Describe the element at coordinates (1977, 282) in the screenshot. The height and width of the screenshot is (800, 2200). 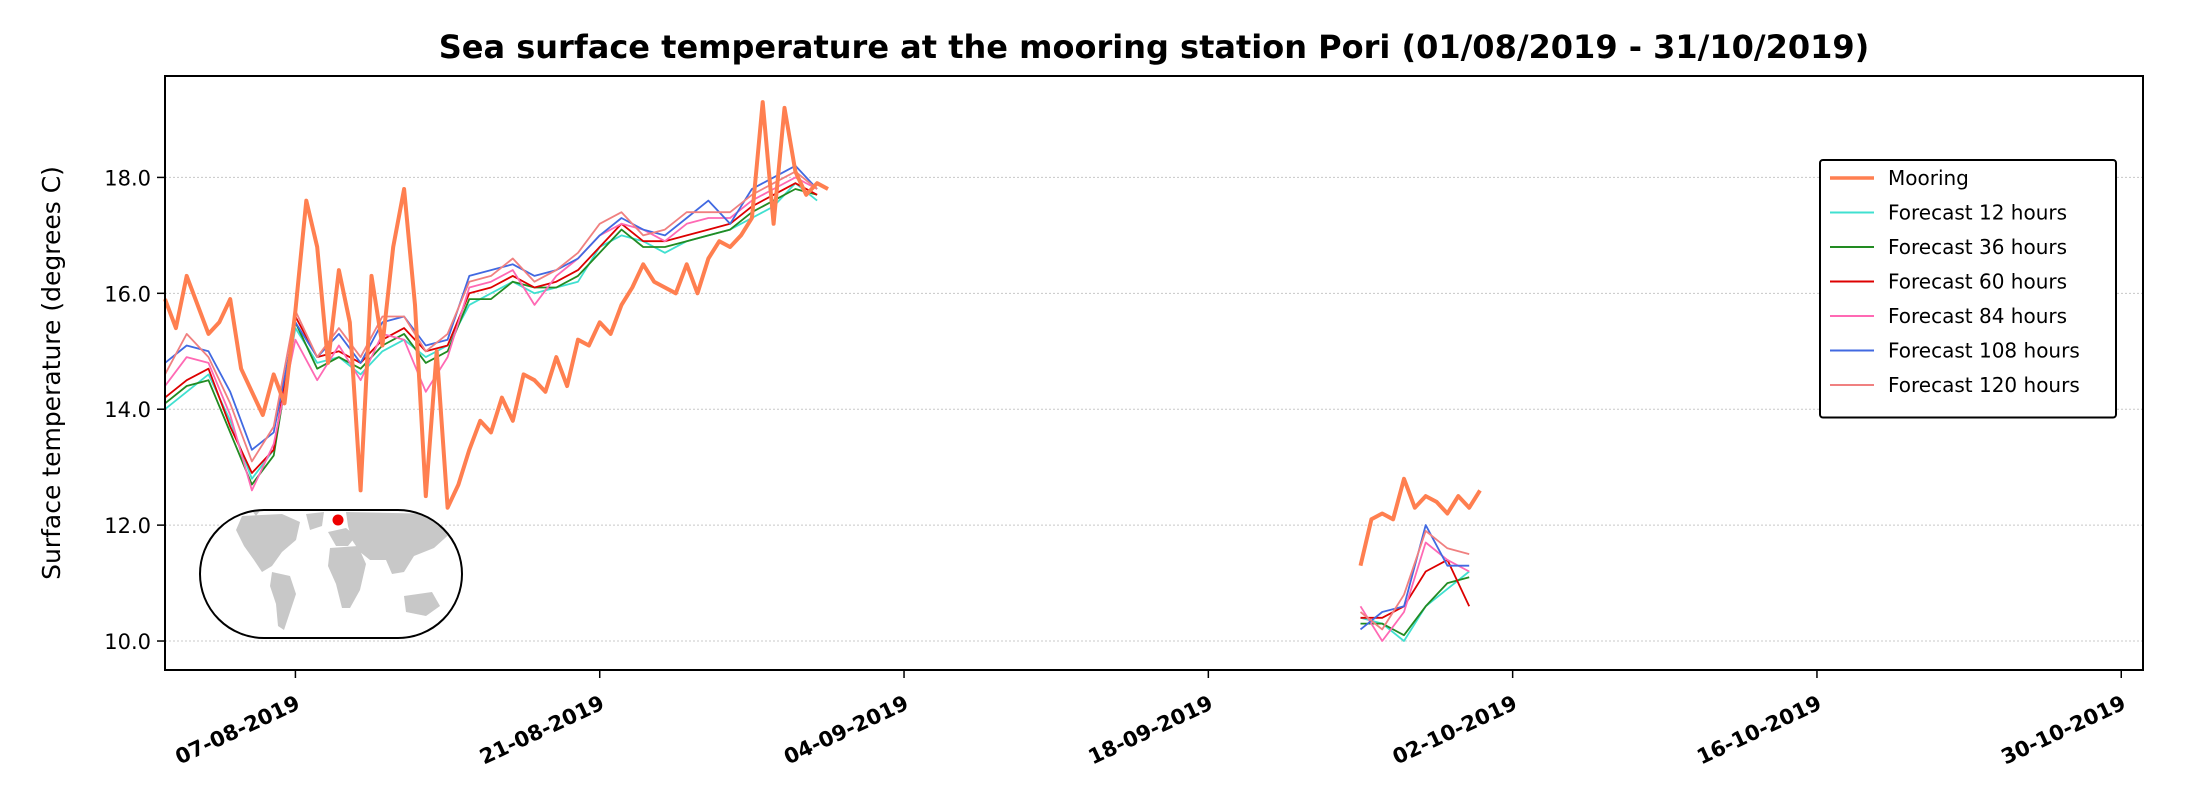
I see `legend-label: Forecast 60 hours` at that location.